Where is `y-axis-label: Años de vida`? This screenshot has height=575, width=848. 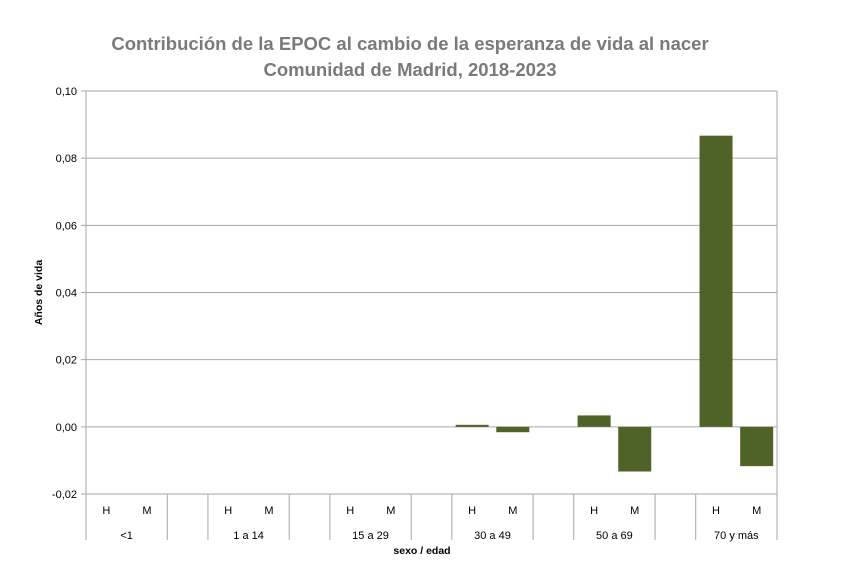 y-axis-label: Años de vida is located at coordinates (39, 293).